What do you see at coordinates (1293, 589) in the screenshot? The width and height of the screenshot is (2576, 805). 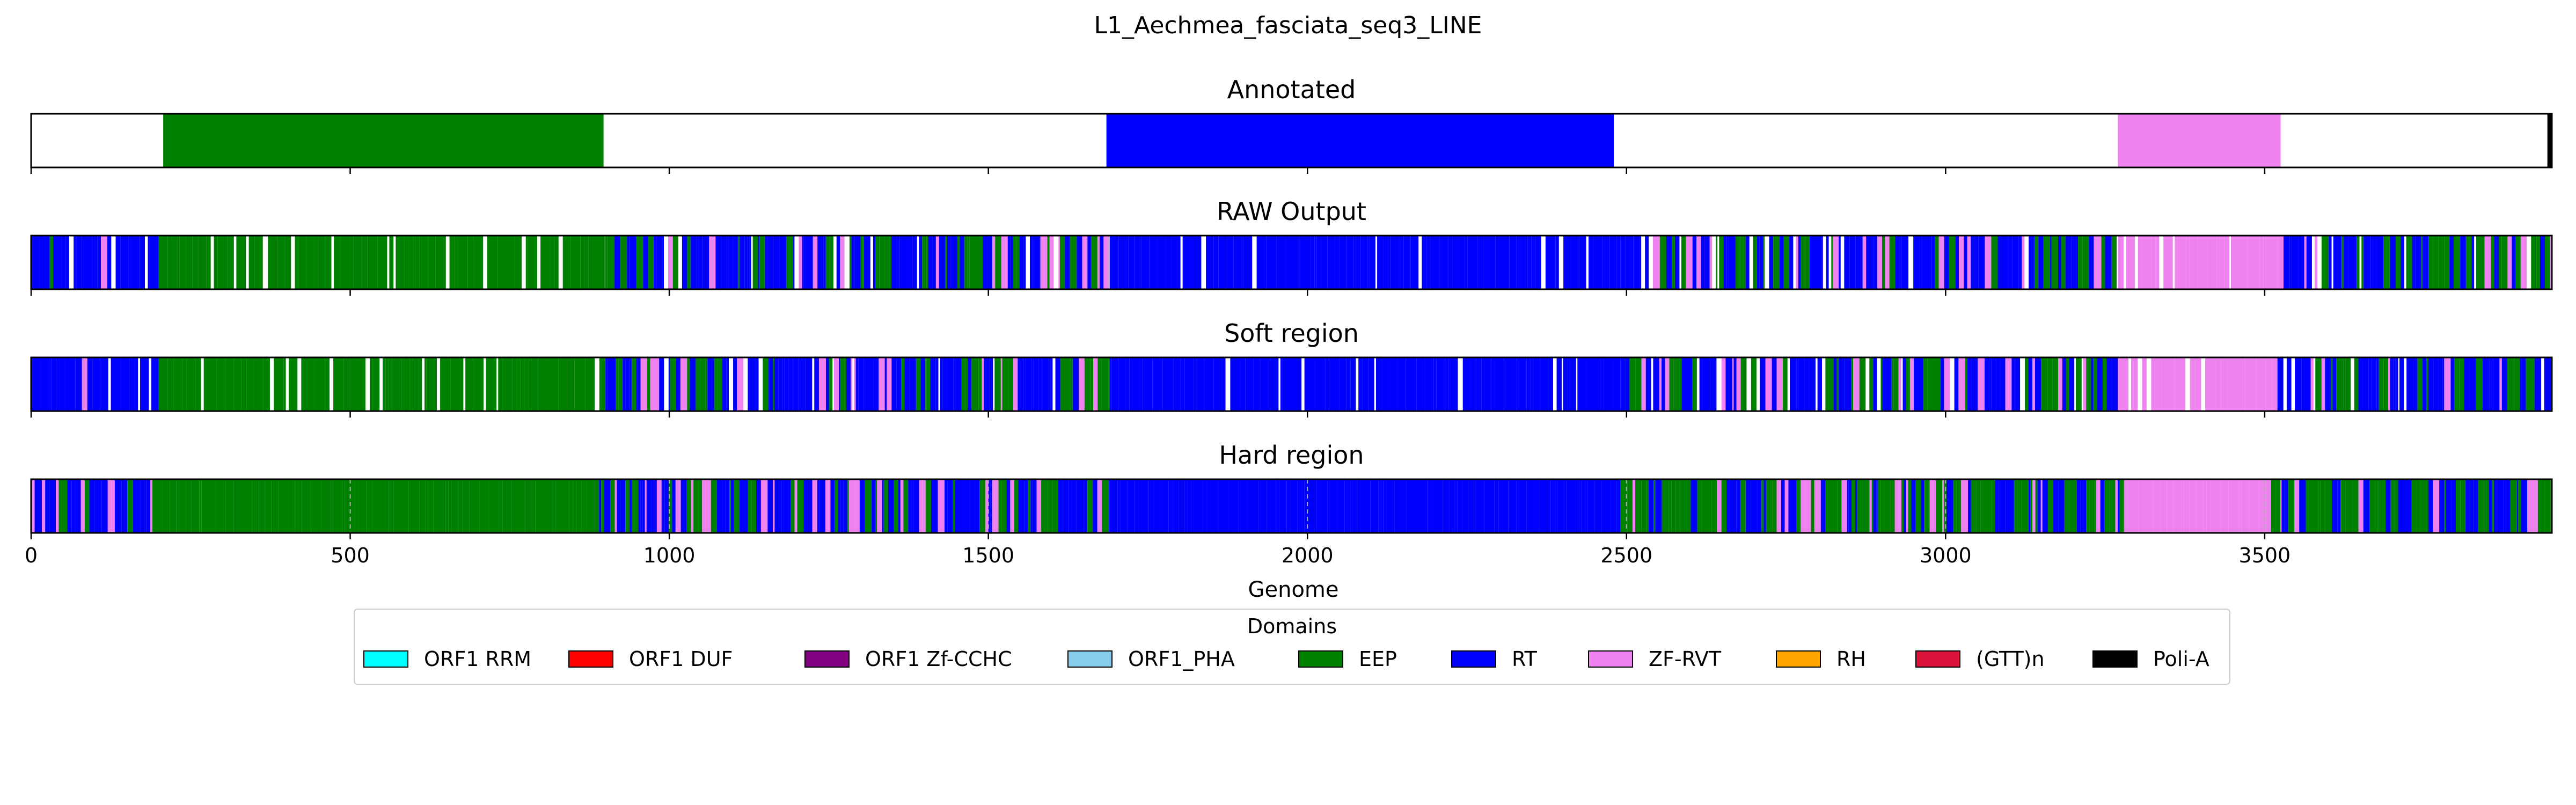 I see `x-axis-label: Genome` at bounding box center [1293, 589].